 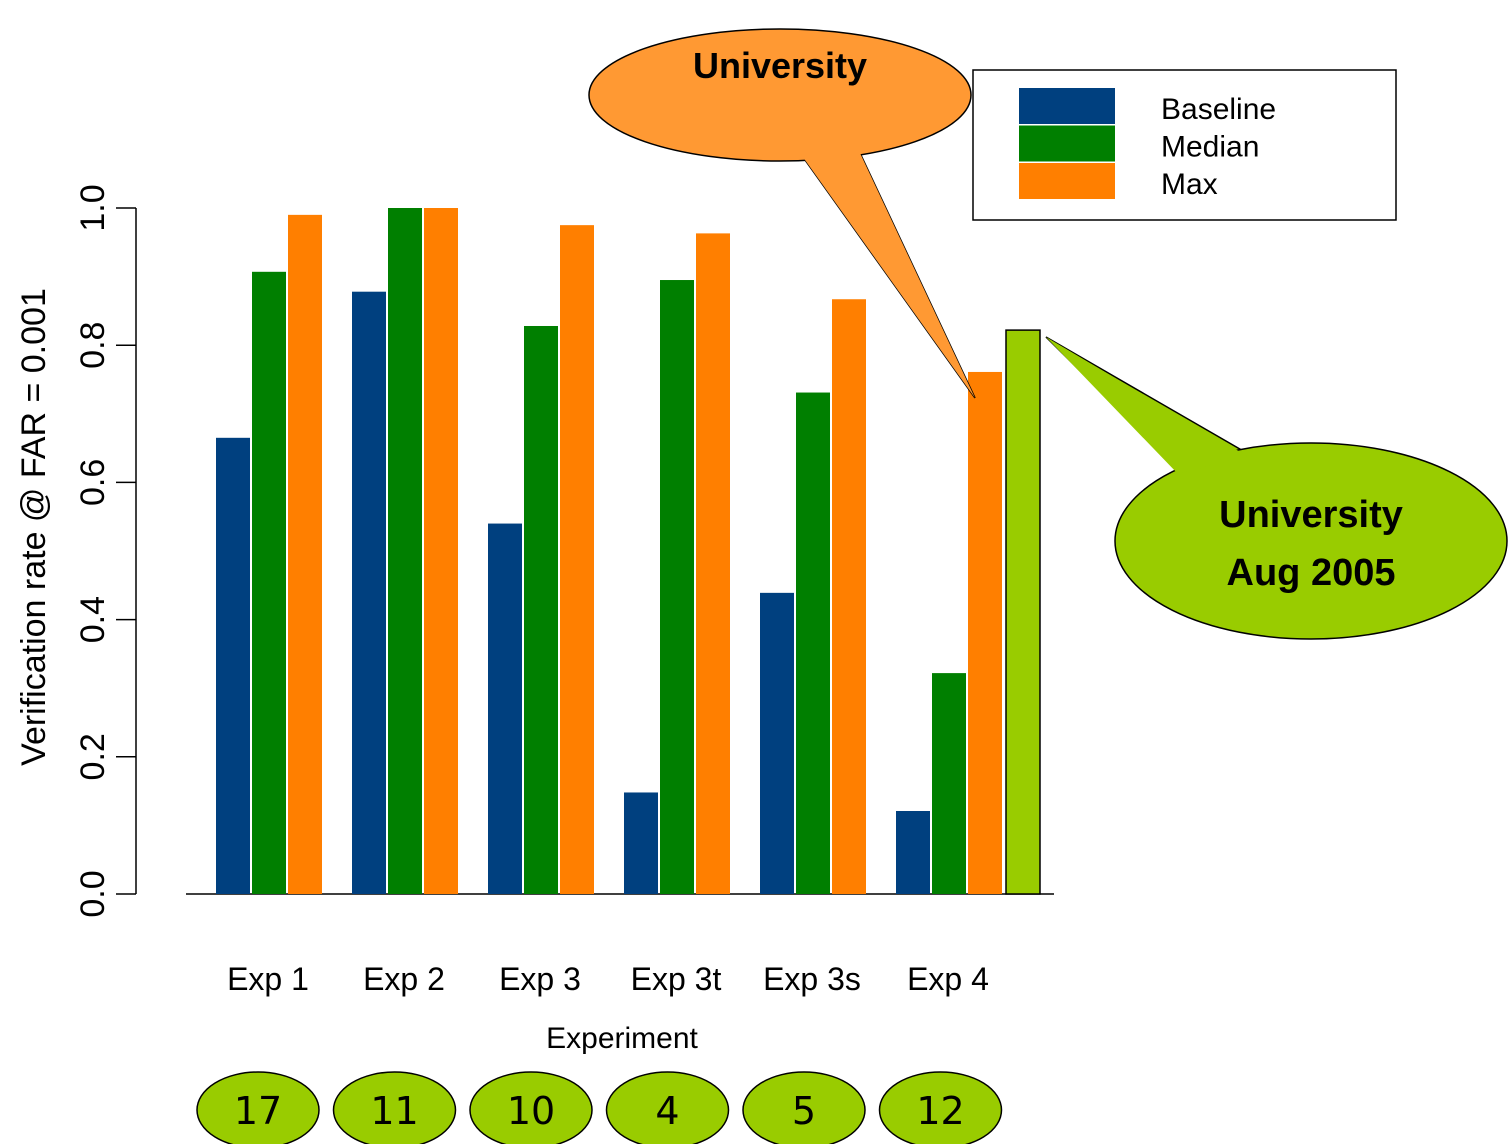 I want to click on y-axis-label: Verification rate @ FAR = 0.001, so click(x=34, y=527).